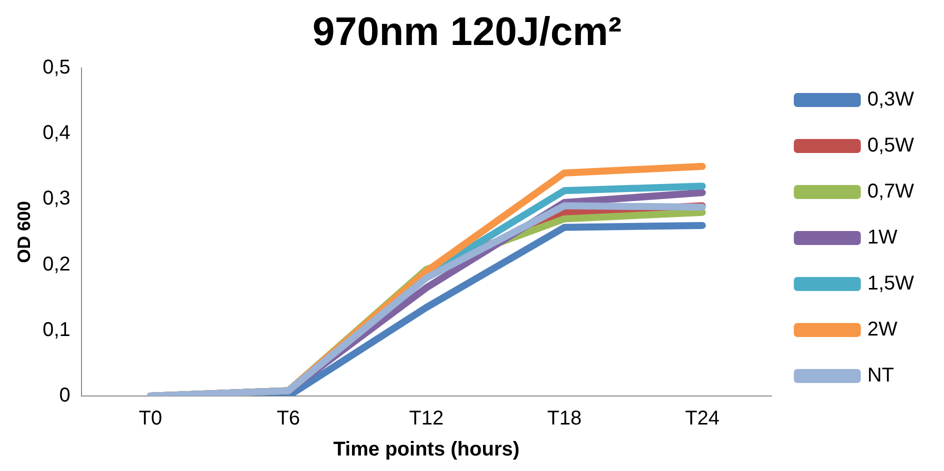 This screenshot has width=944, height=471. What do you see at coordinates (890, 99) in the screenshot?
I see `legend-label: 0,3W` at bounding box center [890, 99].